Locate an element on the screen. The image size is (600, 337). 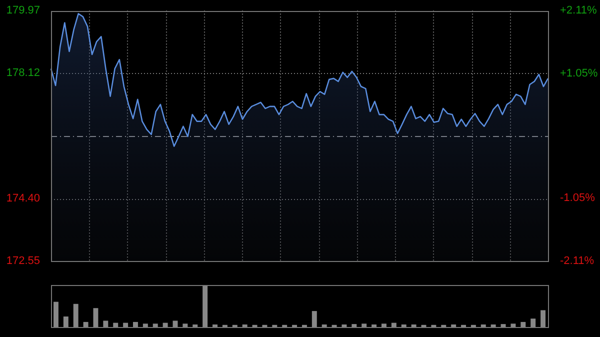
y2-tick-label: +1.05% is located at coordinates (579, 74).